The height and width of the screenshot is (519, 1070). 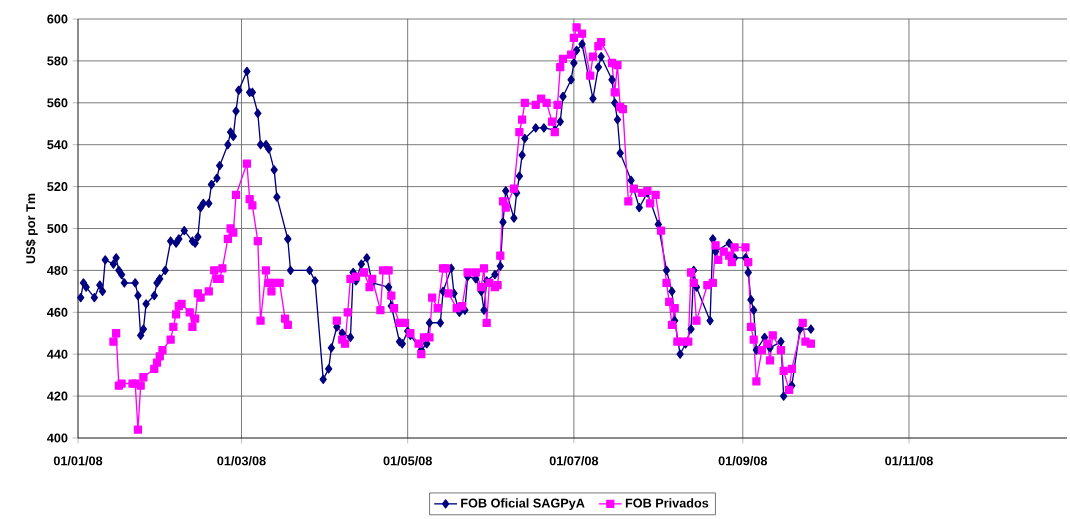 What do you see at coordinates (57, 354) in the screenshot?
I see `y-tick-label: 440` at bounding box center [57, 354].